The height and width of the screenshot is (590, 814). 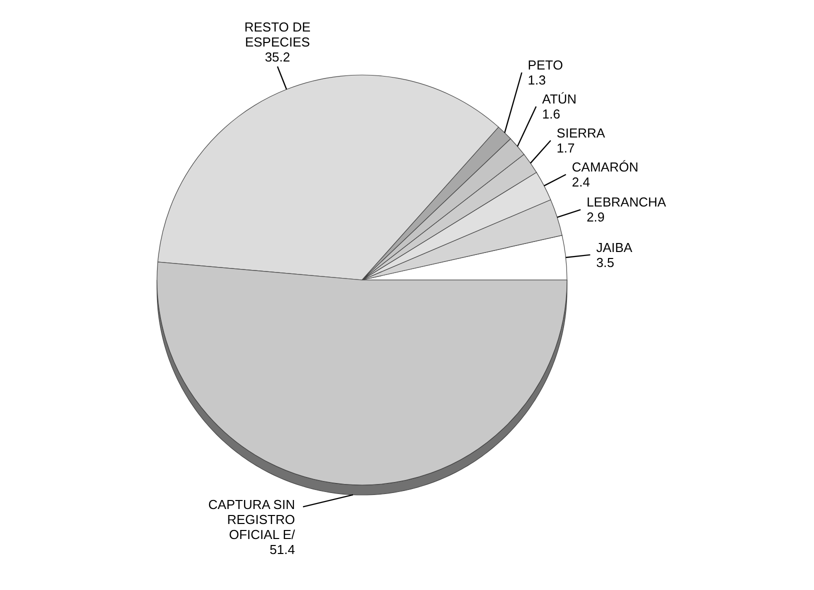 I want to click on slice-label: ATÚN, so click(x=559, y=98).